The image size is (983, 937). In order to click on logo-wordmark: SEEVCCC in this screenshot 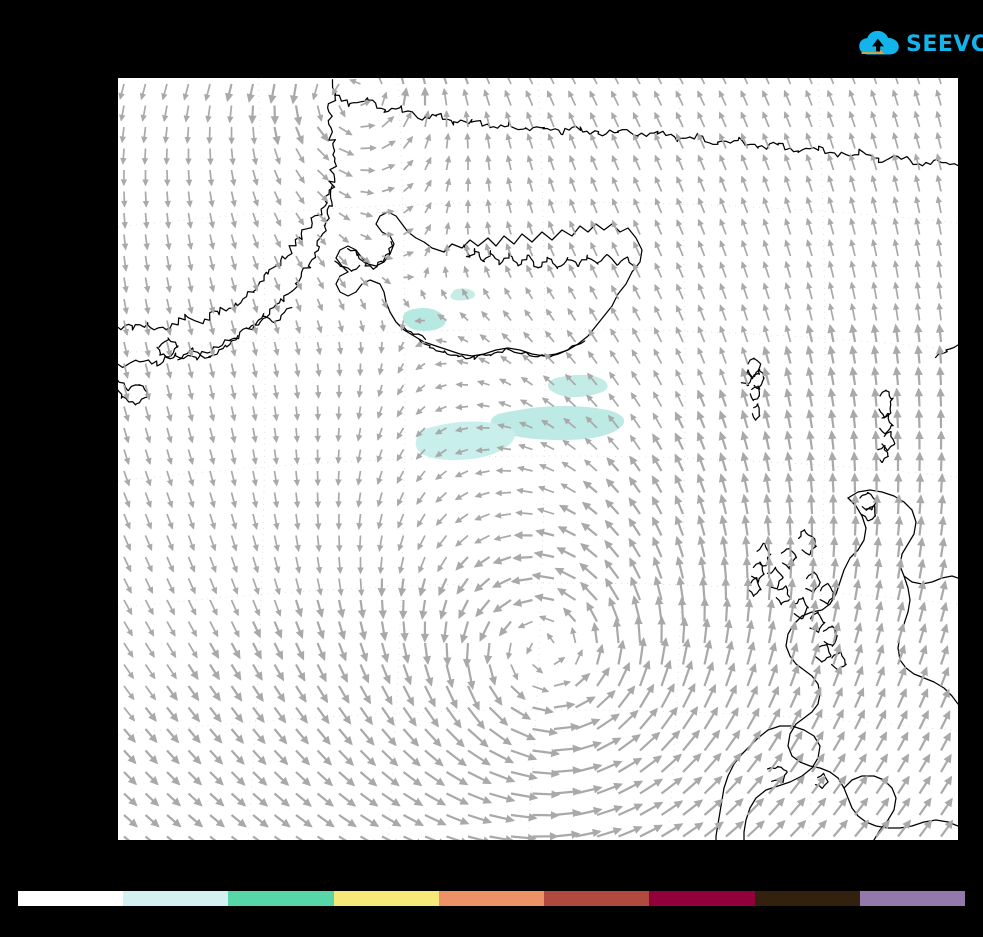, I will do `click(944, 44)`.